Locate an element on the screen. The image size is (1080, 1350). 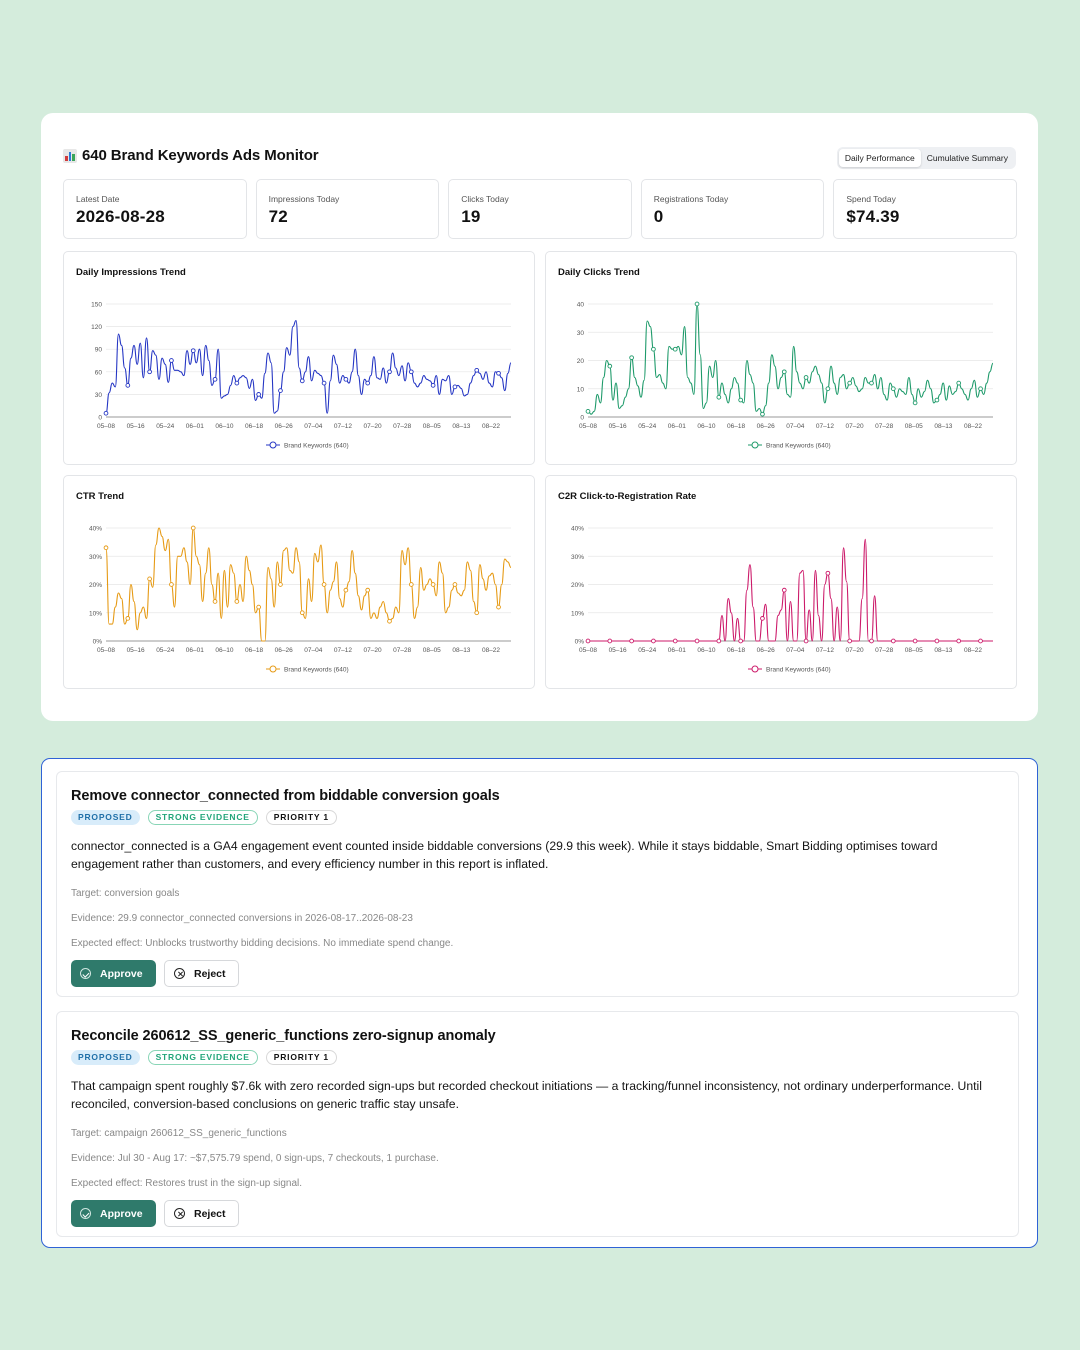
tab-cumulative-summary: Cumulative Summary is located at coordinates (967, 158).